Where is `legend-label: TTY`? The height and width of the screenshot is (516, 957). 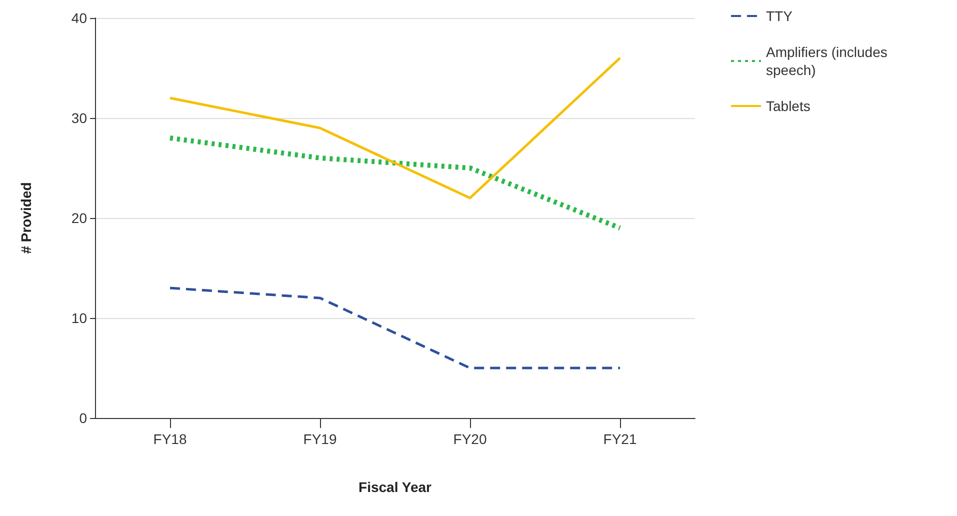 legend-label: TTY is located at coordinates (780, 16).